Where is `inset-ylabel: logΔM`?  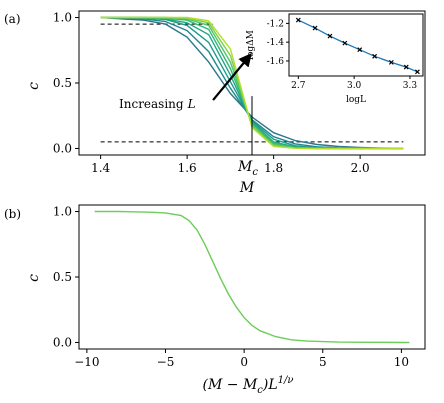
inset-ylabel: logΔM is located at coordinates (251, 45).